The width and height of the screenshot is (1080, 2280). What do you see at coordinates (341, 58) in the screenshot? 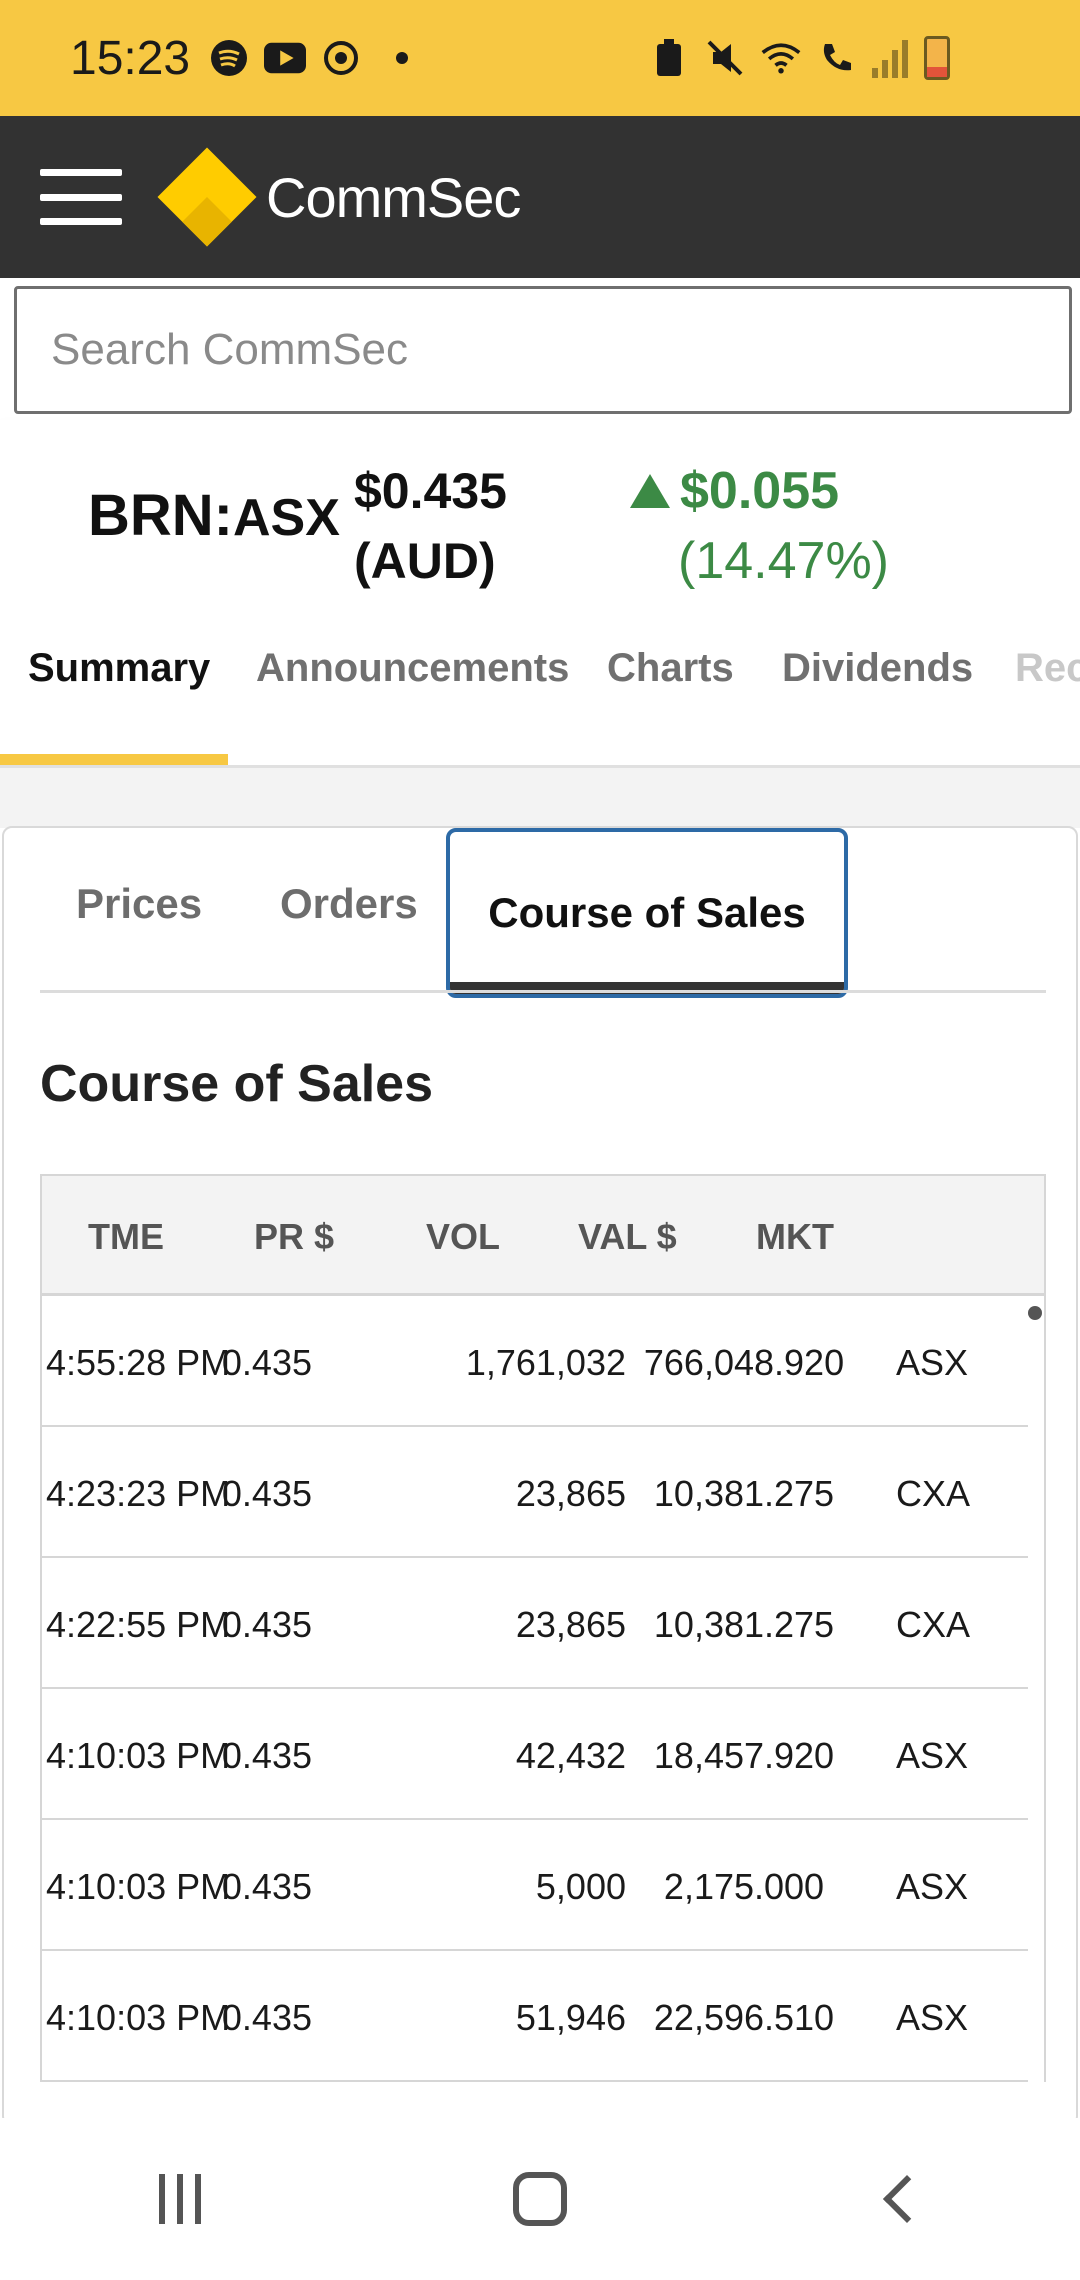
I see `sync-icon` at bounding box center [341, 58].